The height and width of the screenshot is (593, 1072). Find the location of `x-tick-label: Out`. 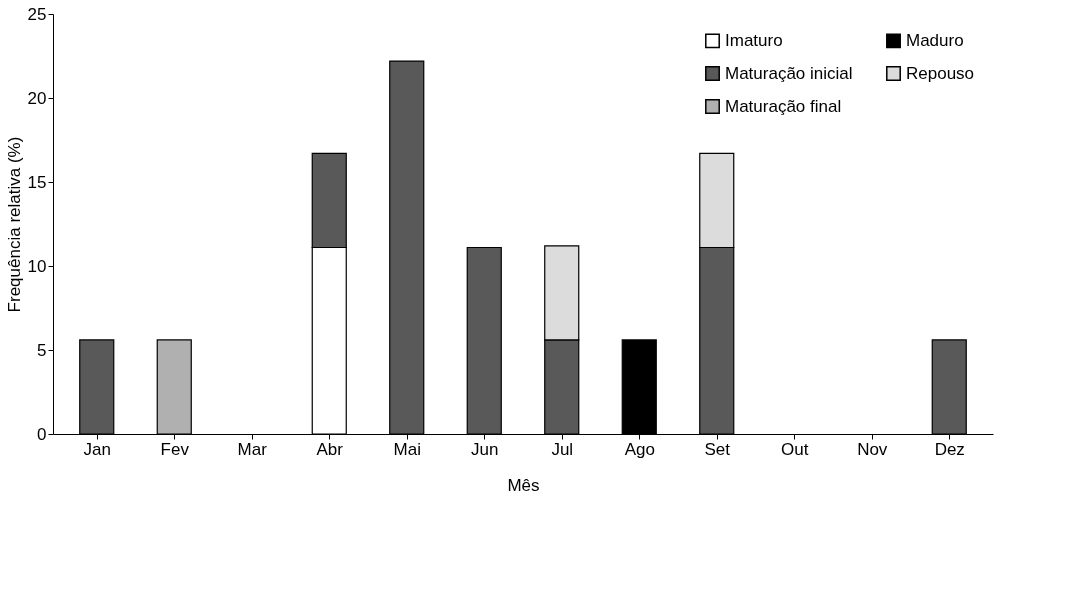

x-tick-label: Out is located at coordinates (795, 449).